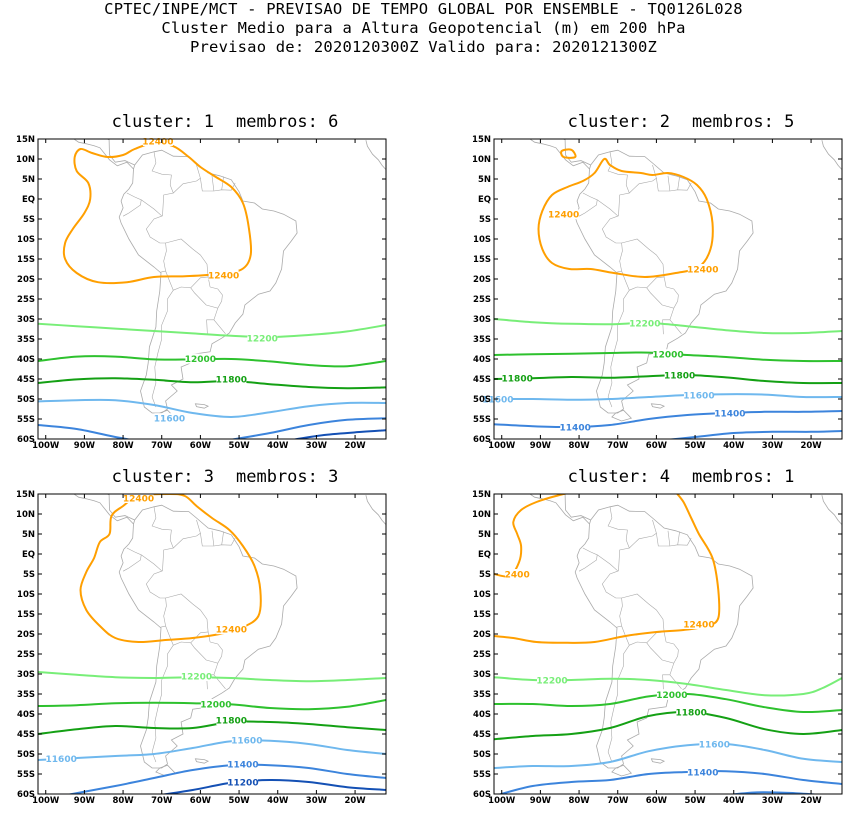 The image size is (847, 823). What do you see at coordinates (576, 152) in the screenshot?
I see `central-america-caribbean-coast` at bounding box center [576, 152].